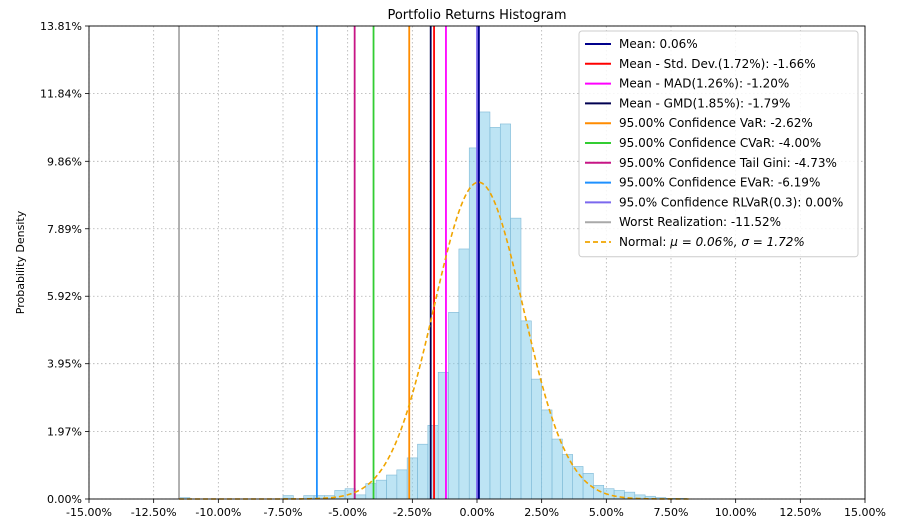 This screenshot has height=532, width=907. I want to click on x-tick-label: -10.00%, so click(218, 512).